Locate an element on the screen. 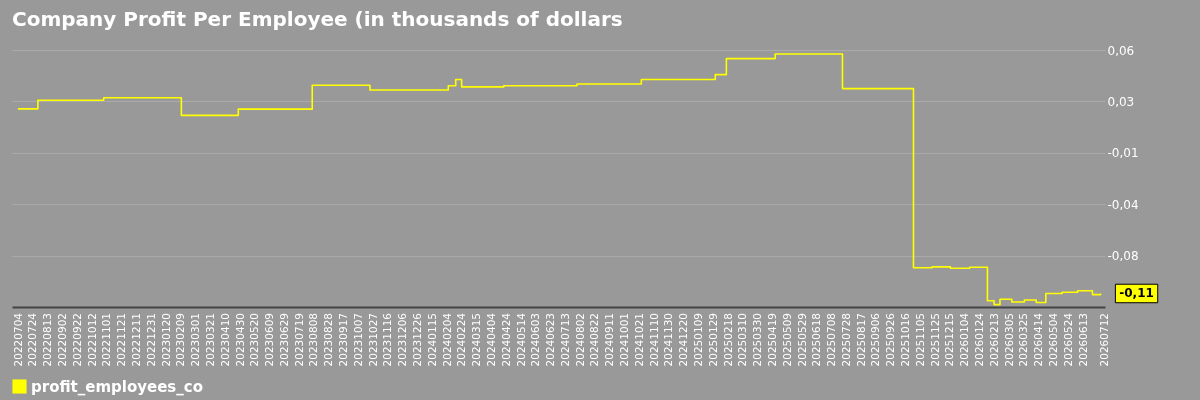  x-tick-label: 20231206 is located at coordinates (402, 339).